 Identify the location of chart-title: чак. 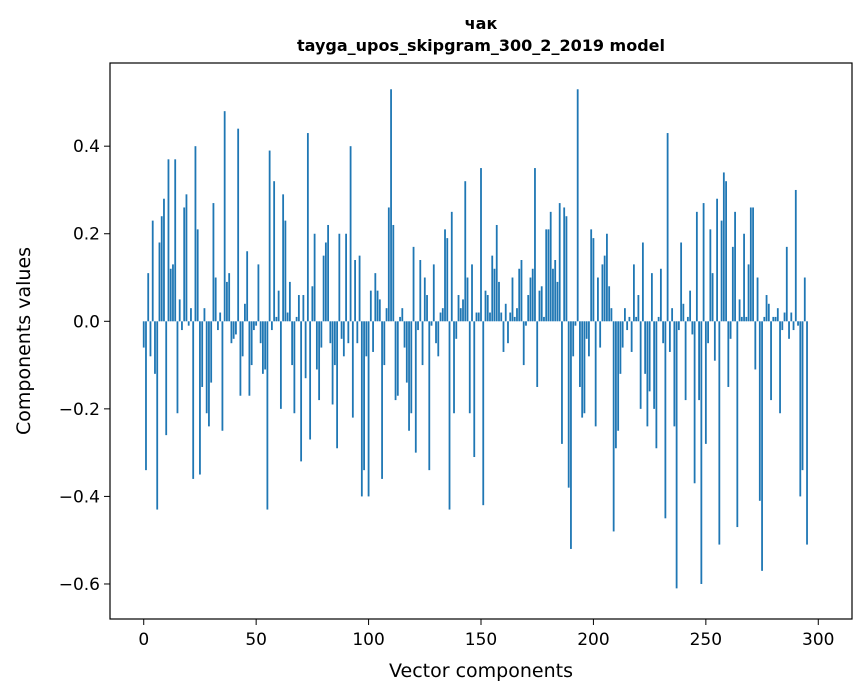
(481, 23).